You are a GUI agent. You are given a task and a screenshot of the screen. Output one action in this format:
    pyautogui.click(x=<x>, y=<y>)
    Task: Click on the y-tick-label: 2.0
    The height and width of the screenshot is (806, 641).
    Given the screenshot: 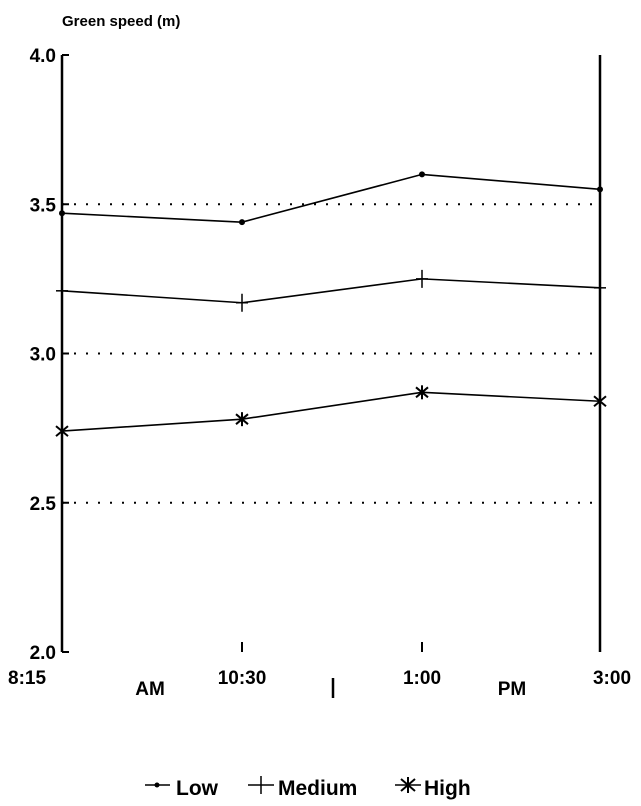 What is the action you would take?
    pyautogui.click(x=43, y=653)
    